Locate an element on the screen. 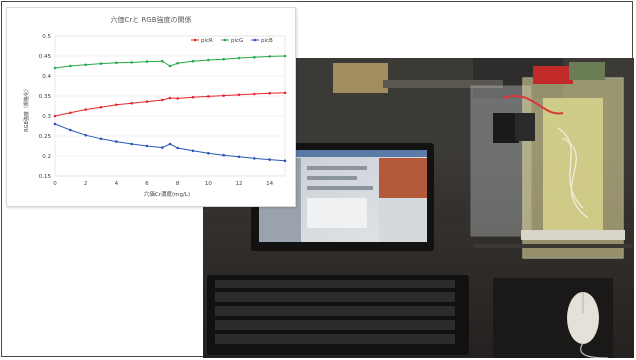 The image size is (636, 360). y-tick-label: 0.4 is located at coordinates (46, 77).